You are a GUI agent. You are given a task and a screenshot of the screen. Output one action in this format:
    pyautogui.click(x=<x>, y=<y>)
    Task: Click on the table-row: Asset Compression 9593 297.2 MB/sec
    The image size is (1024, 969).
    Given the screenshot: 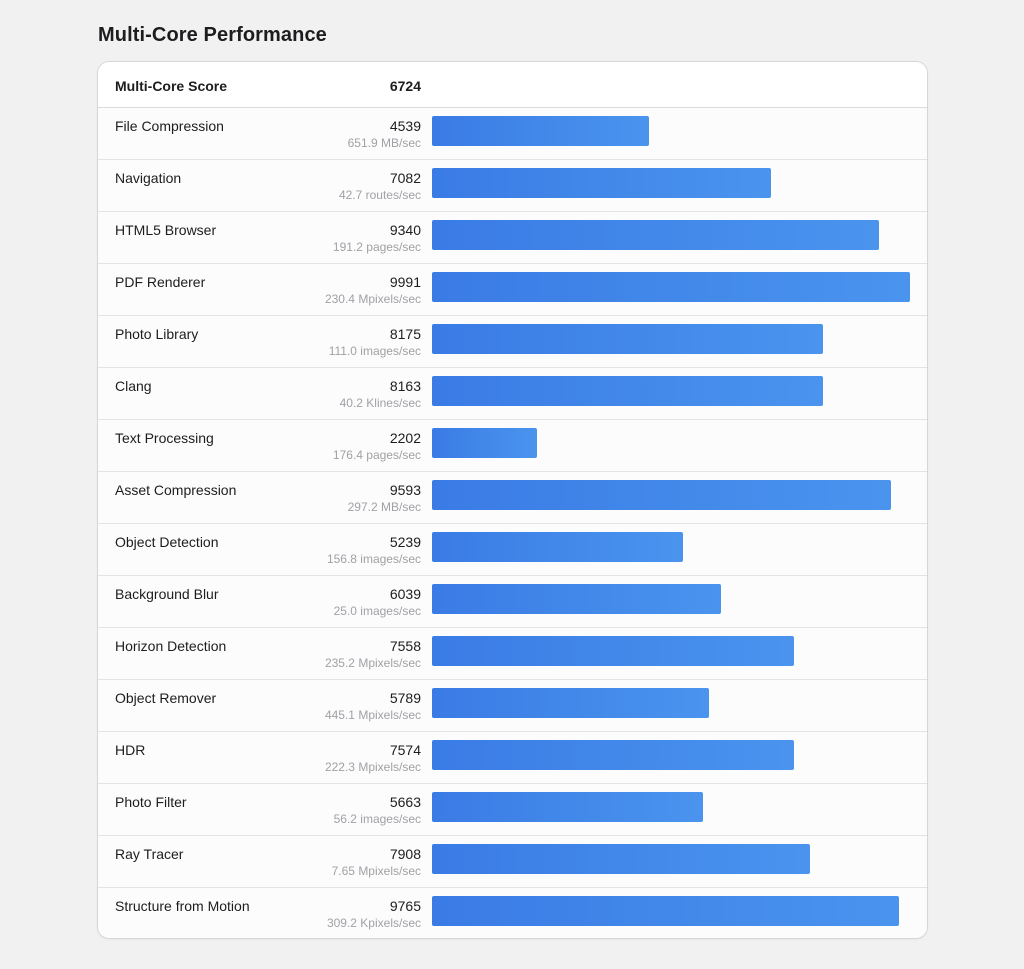 What is the action you would take?
    pyautogui.click(x=512, y=498)
    